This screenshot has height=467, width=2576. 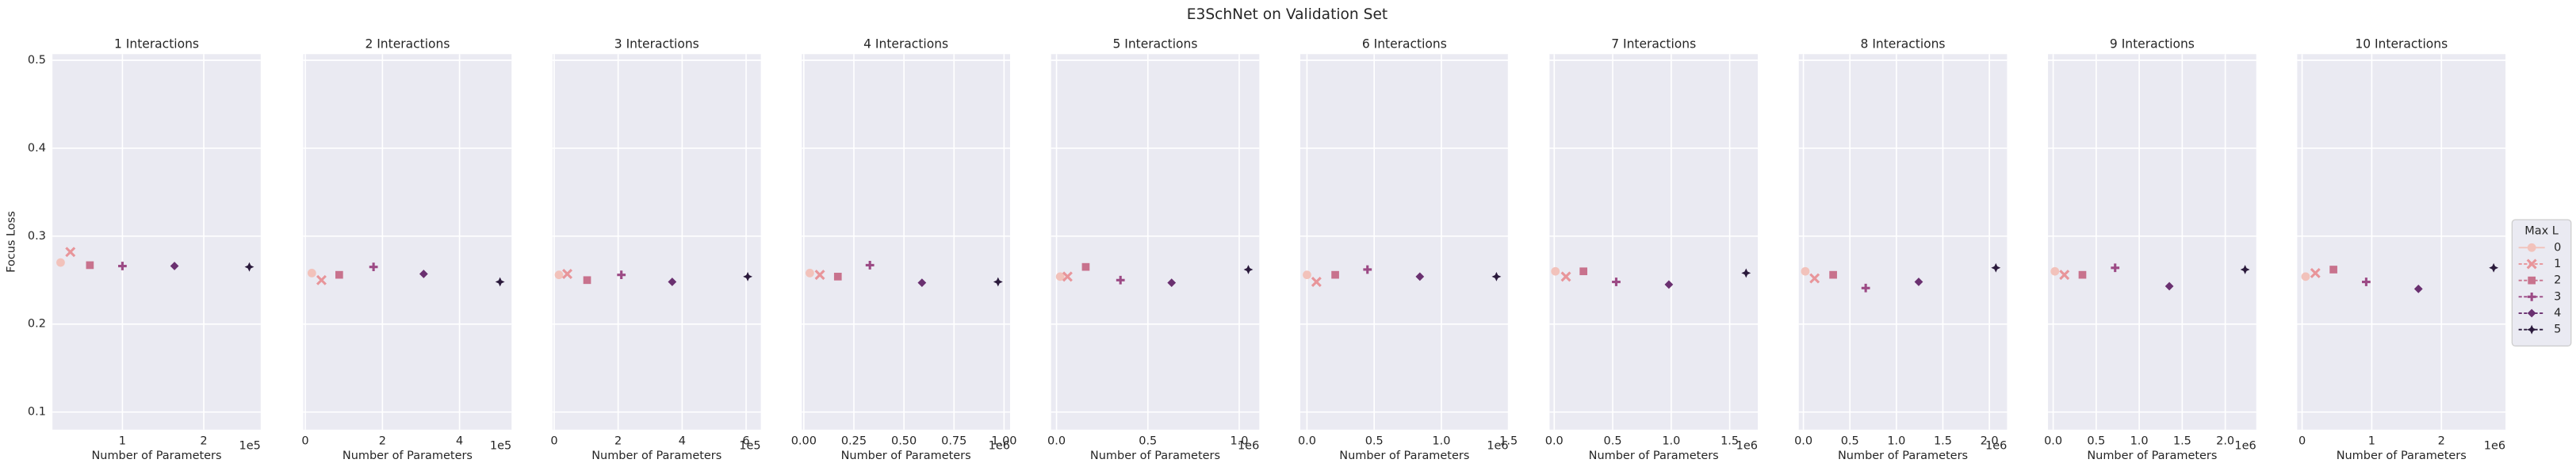 I want to click on x-tick-label: 4, so click(x=682, y=440).